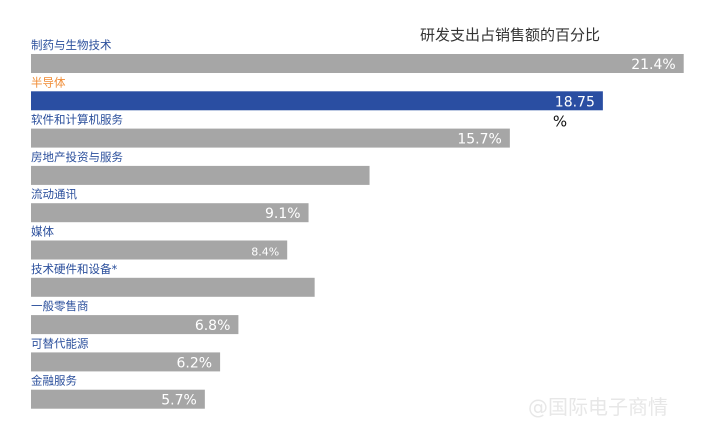 Image resolution: width=727 pixels, height=443 pixels. What do you see at coordinates (77, 157) in the screenshot?
I see `category-label: 房地产投资与服务` at bounding box center [77, 157].